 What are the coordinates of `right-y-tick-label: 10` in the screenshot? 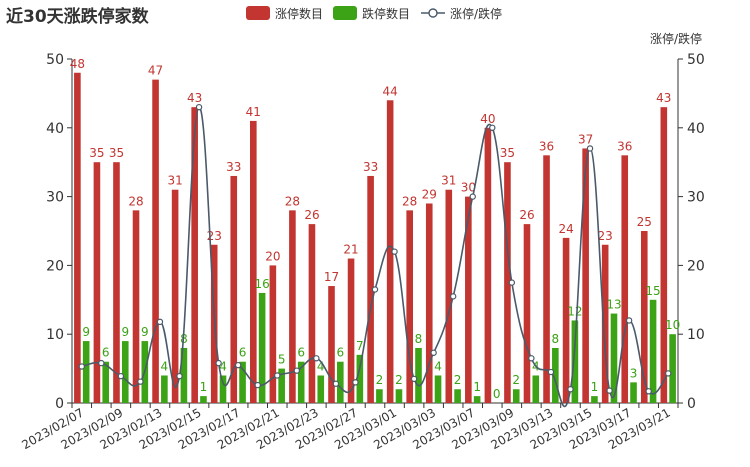 It's located at (696, 335).